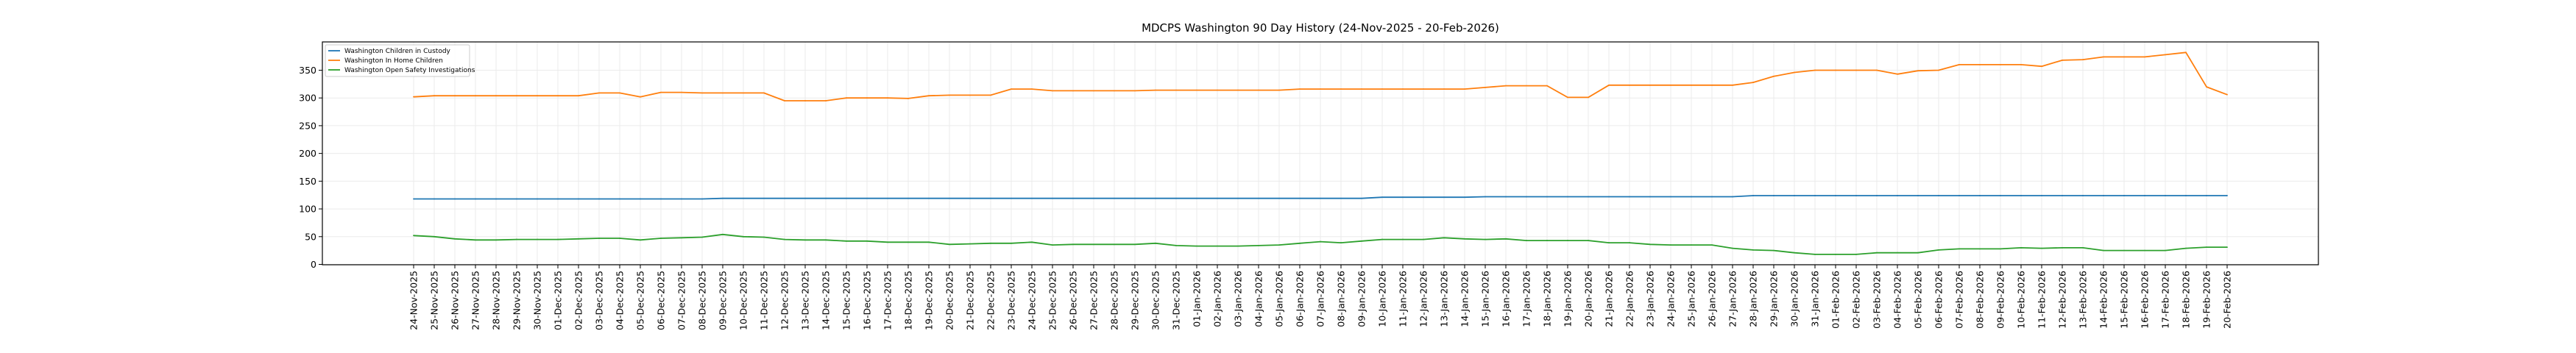 This screenshot has height=353, width=2576. I want to click on x-tick-label: 10-Dec-2025, so click(743, 301).